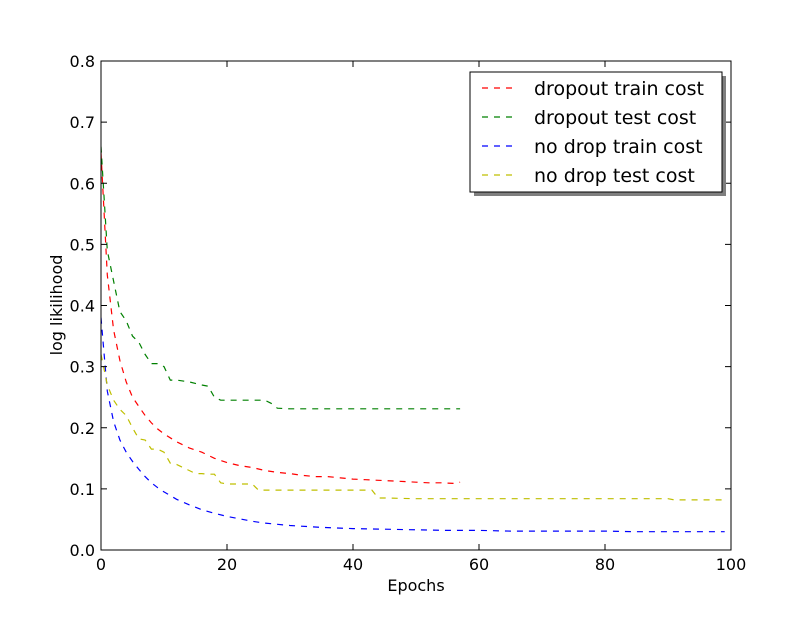 The height and width of the screenshot is (617, 812). I want to click on y-tick-label: 0.6, so click(82, 183).